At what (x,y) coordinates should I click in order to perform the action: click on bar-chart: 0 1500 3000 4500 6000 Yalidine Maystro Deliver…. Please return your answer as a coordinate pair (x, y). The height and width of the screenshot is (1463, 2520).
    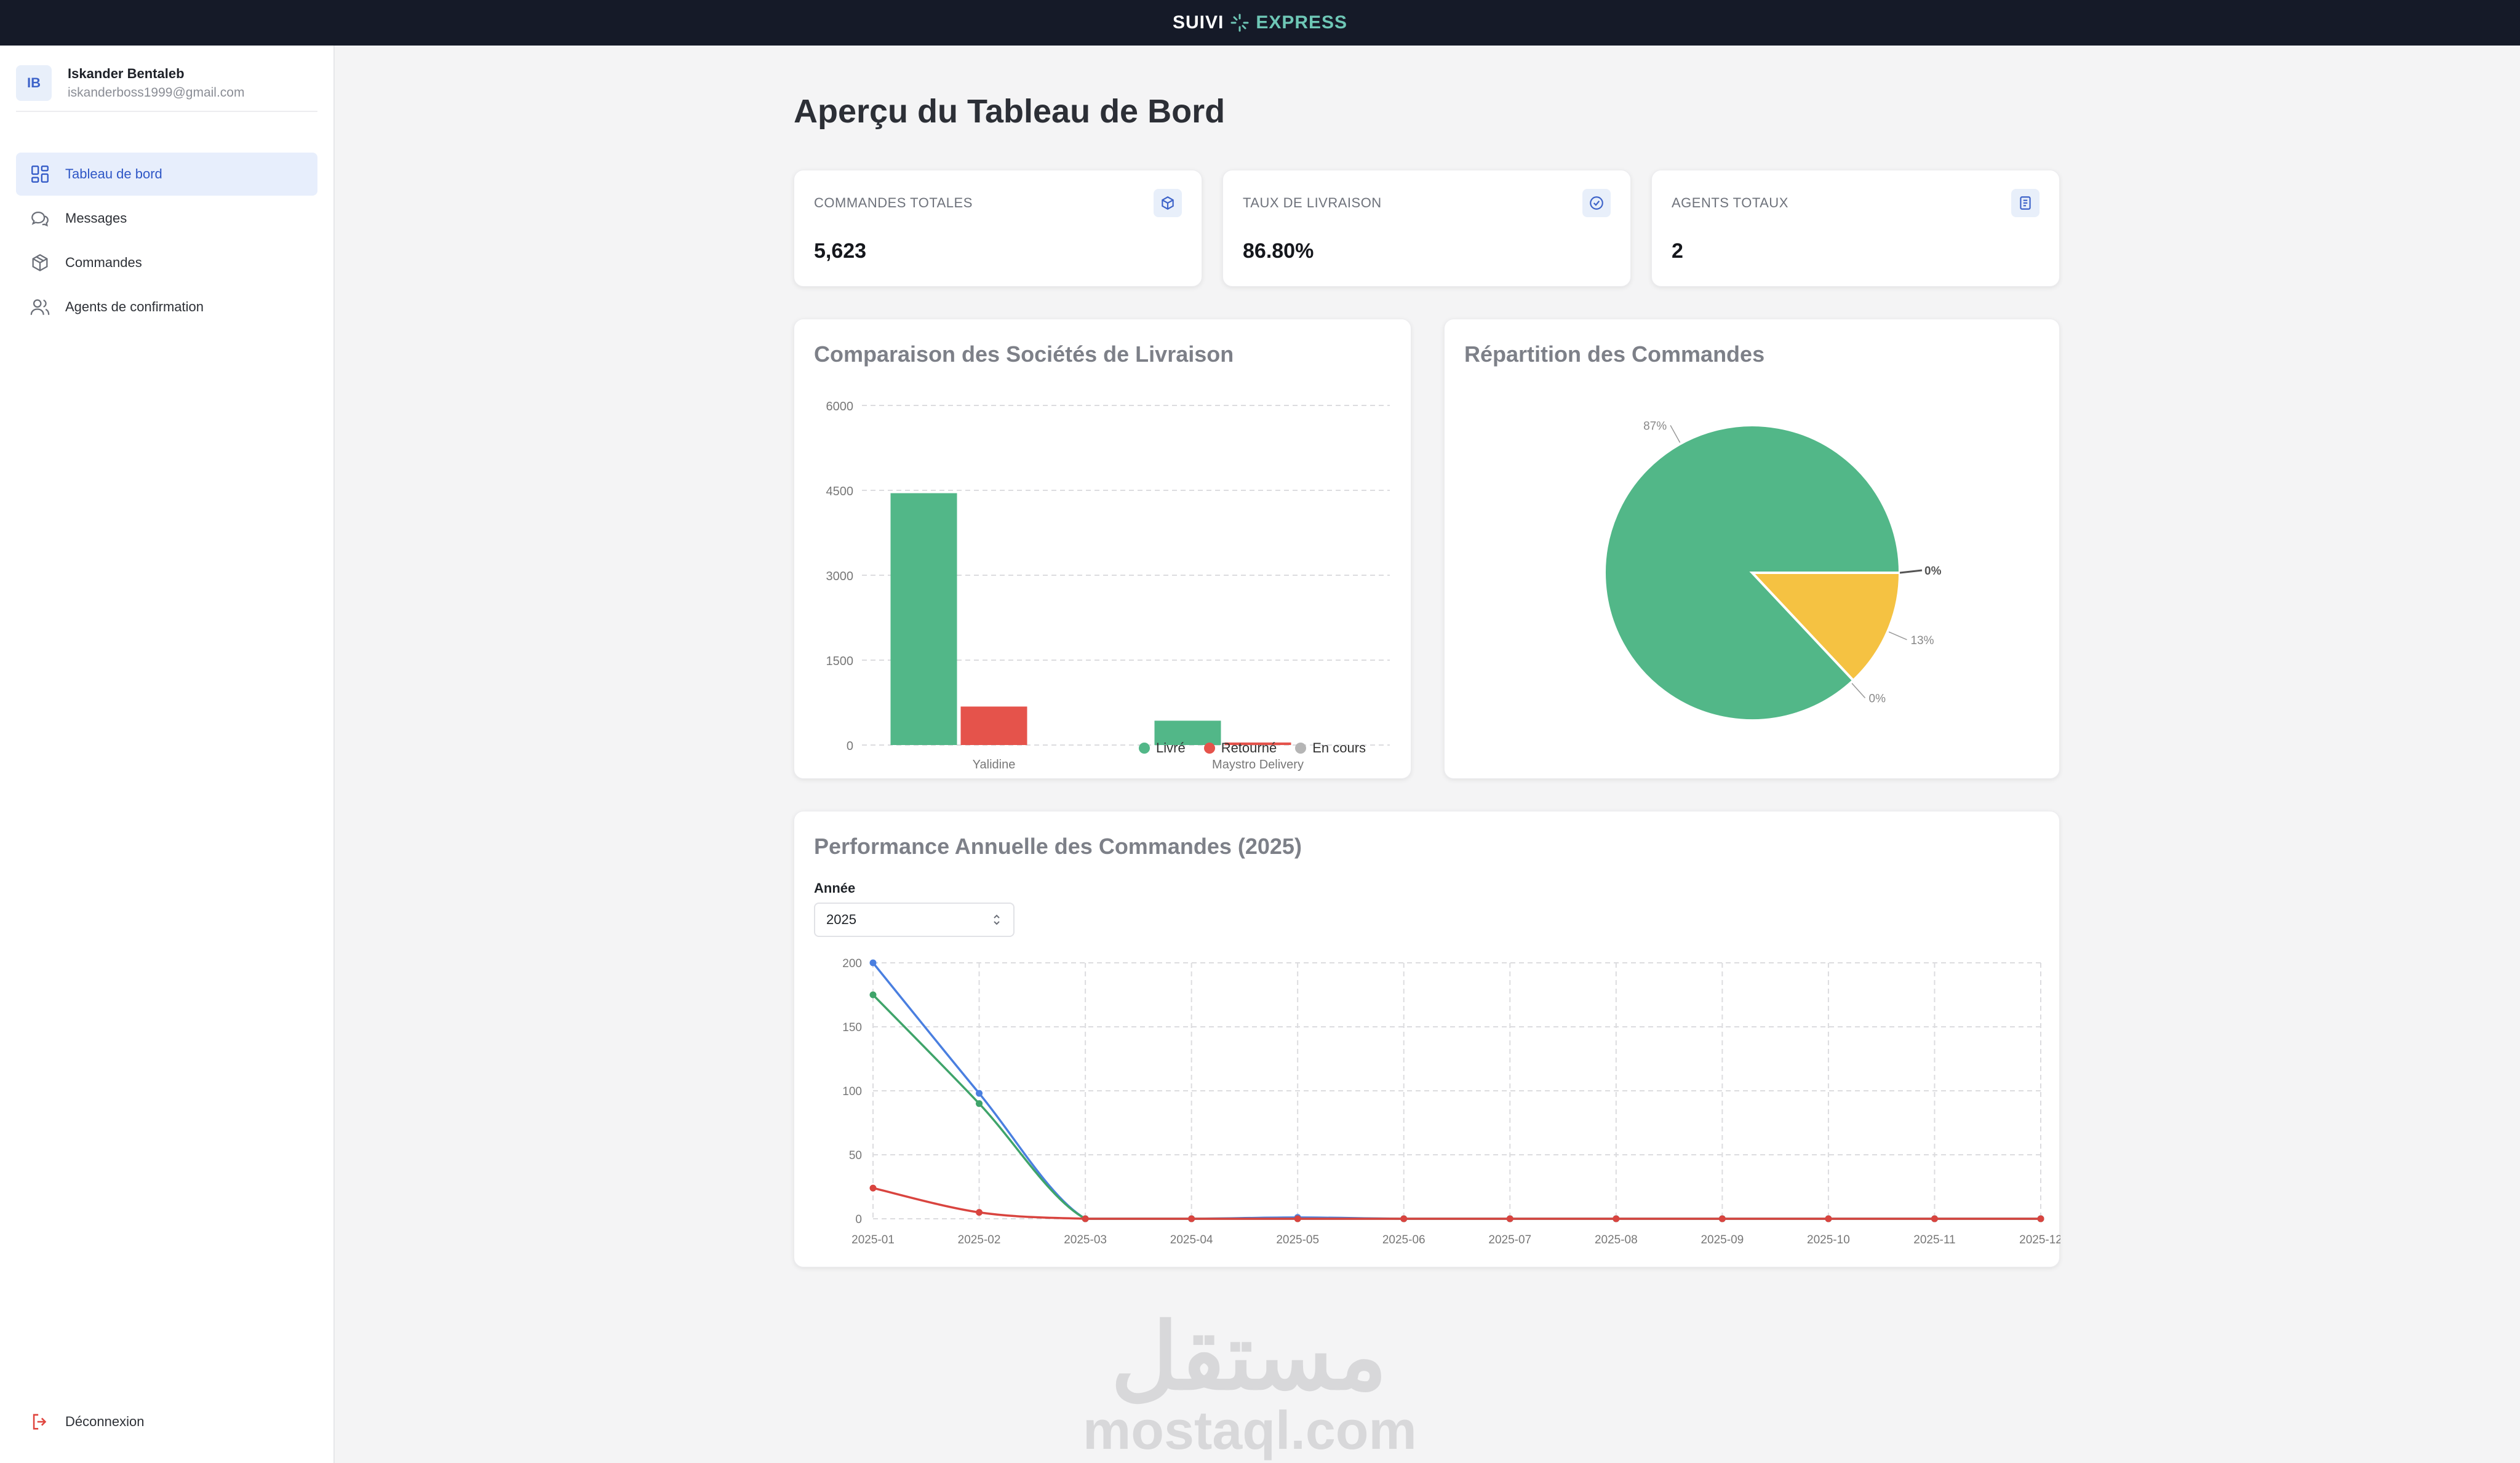
    Looking at the image, I should click on (1108, 585).